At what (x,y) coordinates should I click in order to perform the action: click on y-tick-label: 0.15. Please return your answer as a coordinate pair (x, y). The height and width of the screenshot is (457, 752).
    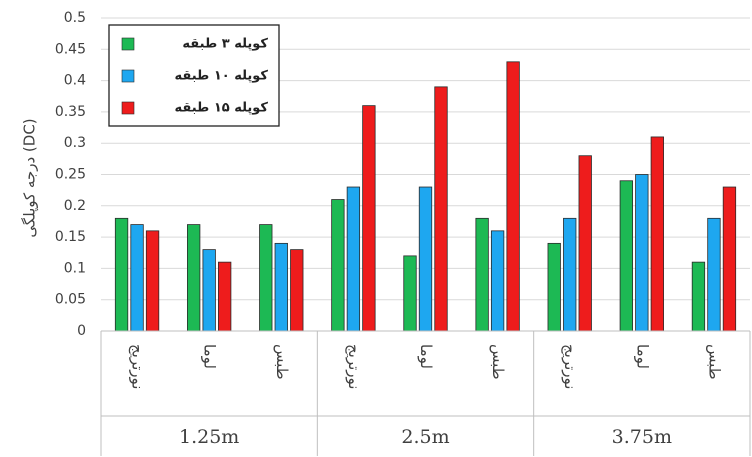
    Looking at the image, I should click on (70, 237).